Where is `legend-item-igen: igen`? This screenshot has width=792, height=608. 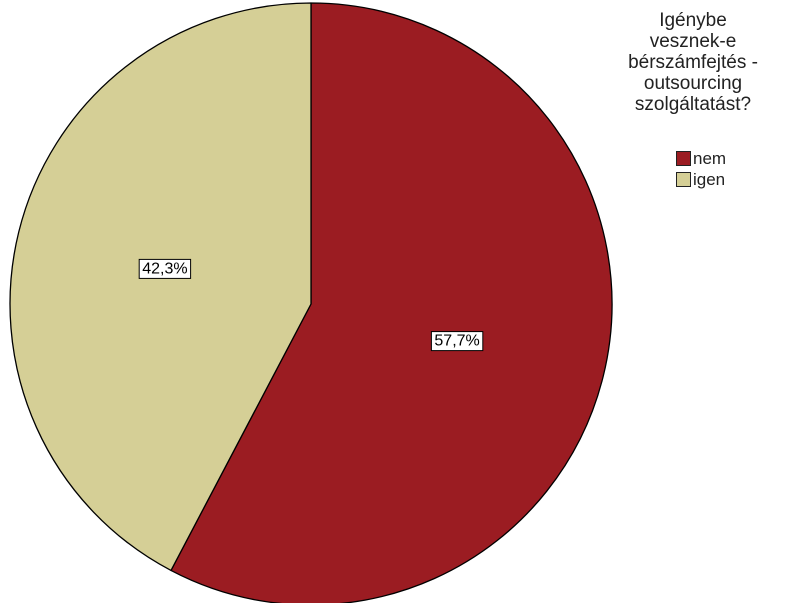
legend-item-igen: igen is located at coordinates (701, 179).